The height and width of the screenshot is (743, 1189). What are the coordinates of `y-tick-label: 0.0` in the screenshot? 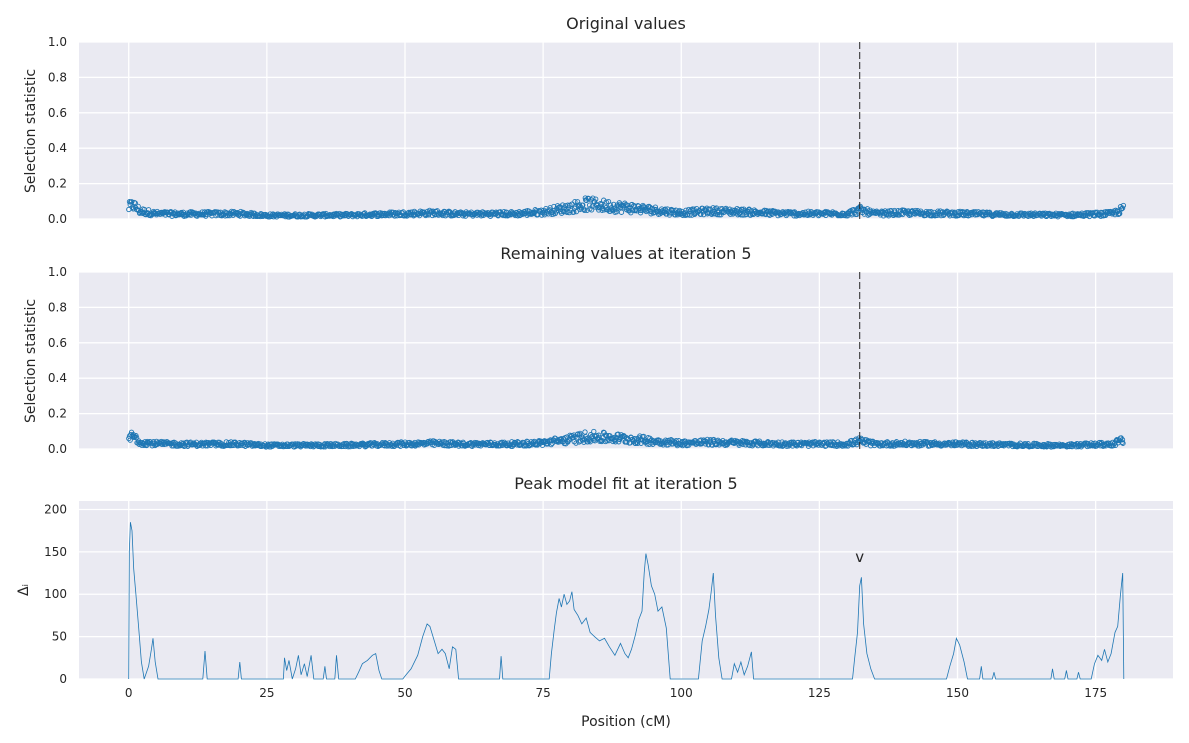 It's located at (57, 449).